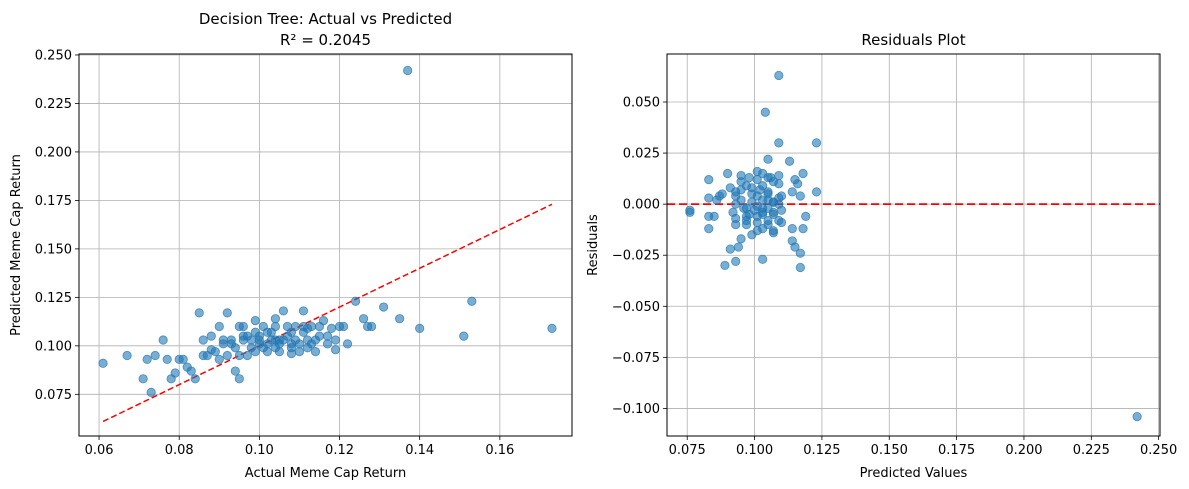 The height and width of the screenshot is (489, 1189). What do you see at coordinates (299, 447) in the screenshot?
I see `x-ticks: 0.06 0.08 0.10 0.12 0.14 0.16` at bounding box center [299, 447].